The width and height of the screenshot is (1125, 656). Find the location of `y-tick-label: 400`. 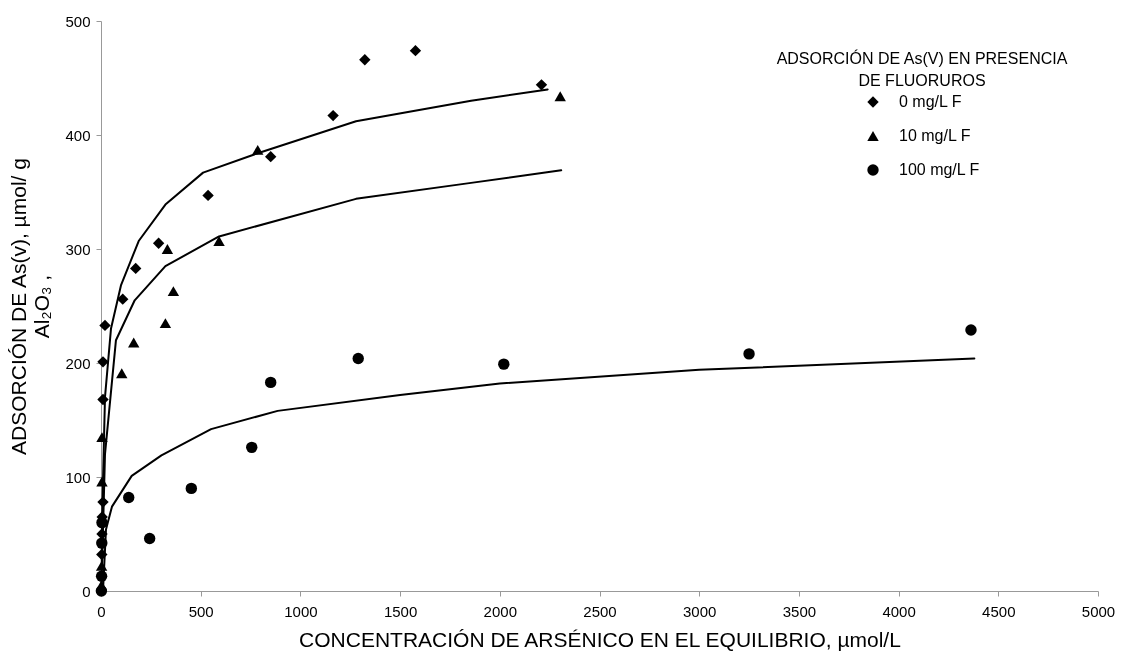

y-tick-label: 400 is located at coordinates (78, 135).